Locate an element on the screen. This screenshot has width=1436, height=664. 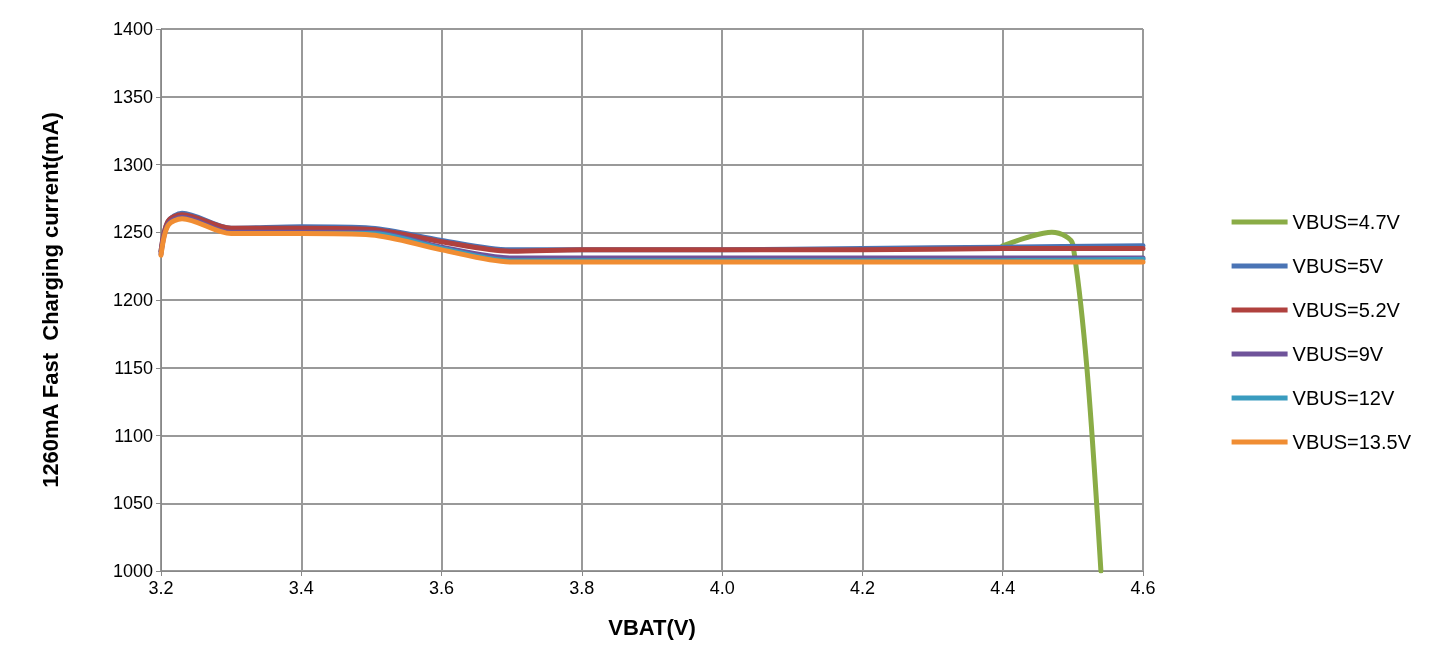
x-tick-label: 4.6 is located at coordinates (1143, 588).